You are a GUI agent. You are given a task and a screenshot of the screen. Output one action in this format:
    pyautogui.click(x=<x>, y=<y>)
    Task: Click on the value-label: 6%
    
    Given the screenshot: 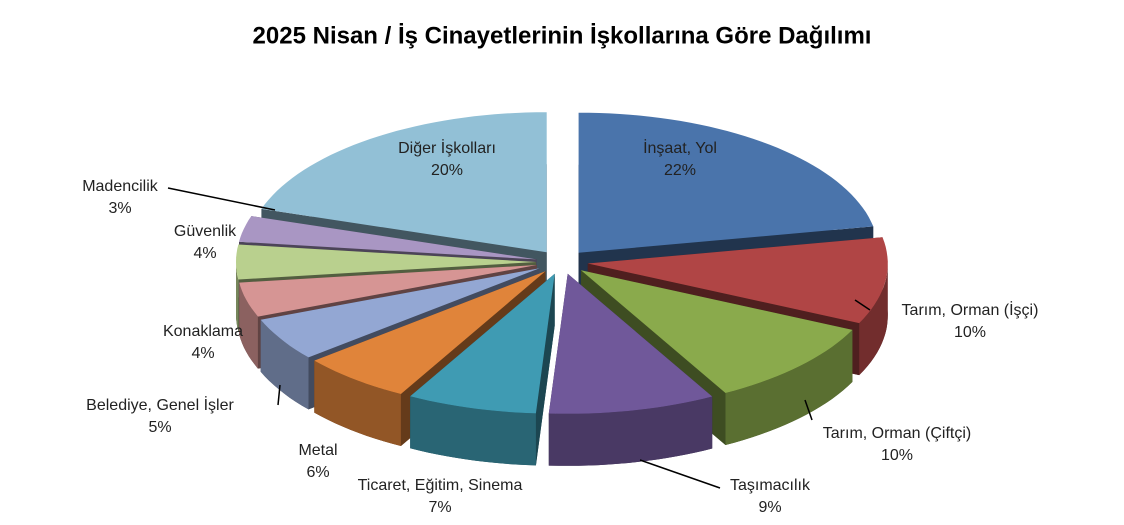 What is the action you would take?
    pyautogui.click(x=317, y=472)
    